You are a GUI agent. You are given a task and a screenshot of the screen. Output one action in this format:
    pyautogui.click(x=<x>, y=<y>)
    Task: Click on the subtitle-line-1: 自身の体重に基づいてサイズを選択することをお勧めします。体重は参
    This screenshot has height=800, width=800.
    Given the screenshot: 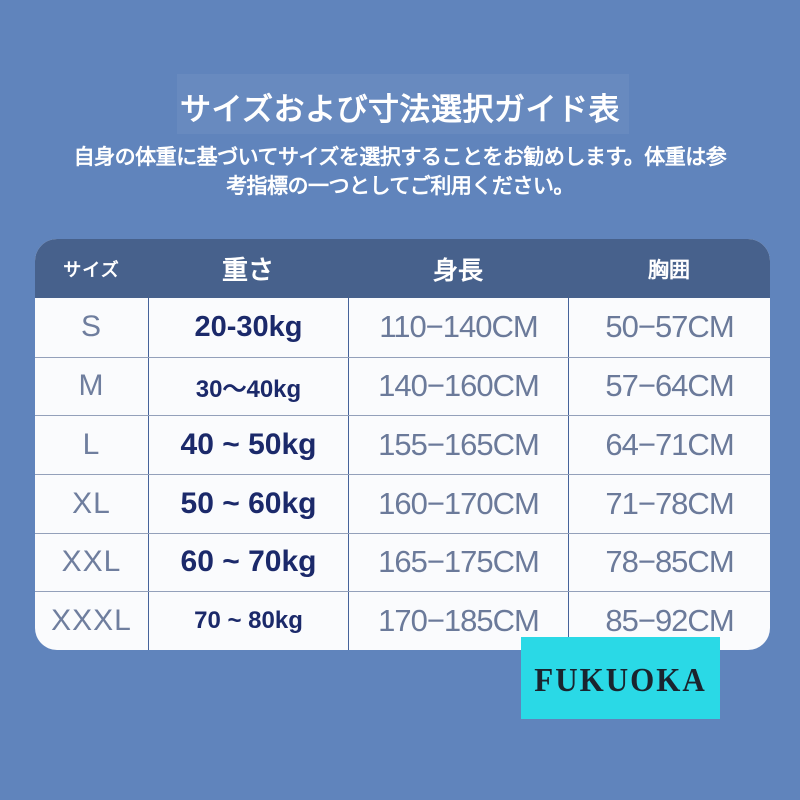 What is the action you would take?
    pyautogui.click(x=400, y=157)
    